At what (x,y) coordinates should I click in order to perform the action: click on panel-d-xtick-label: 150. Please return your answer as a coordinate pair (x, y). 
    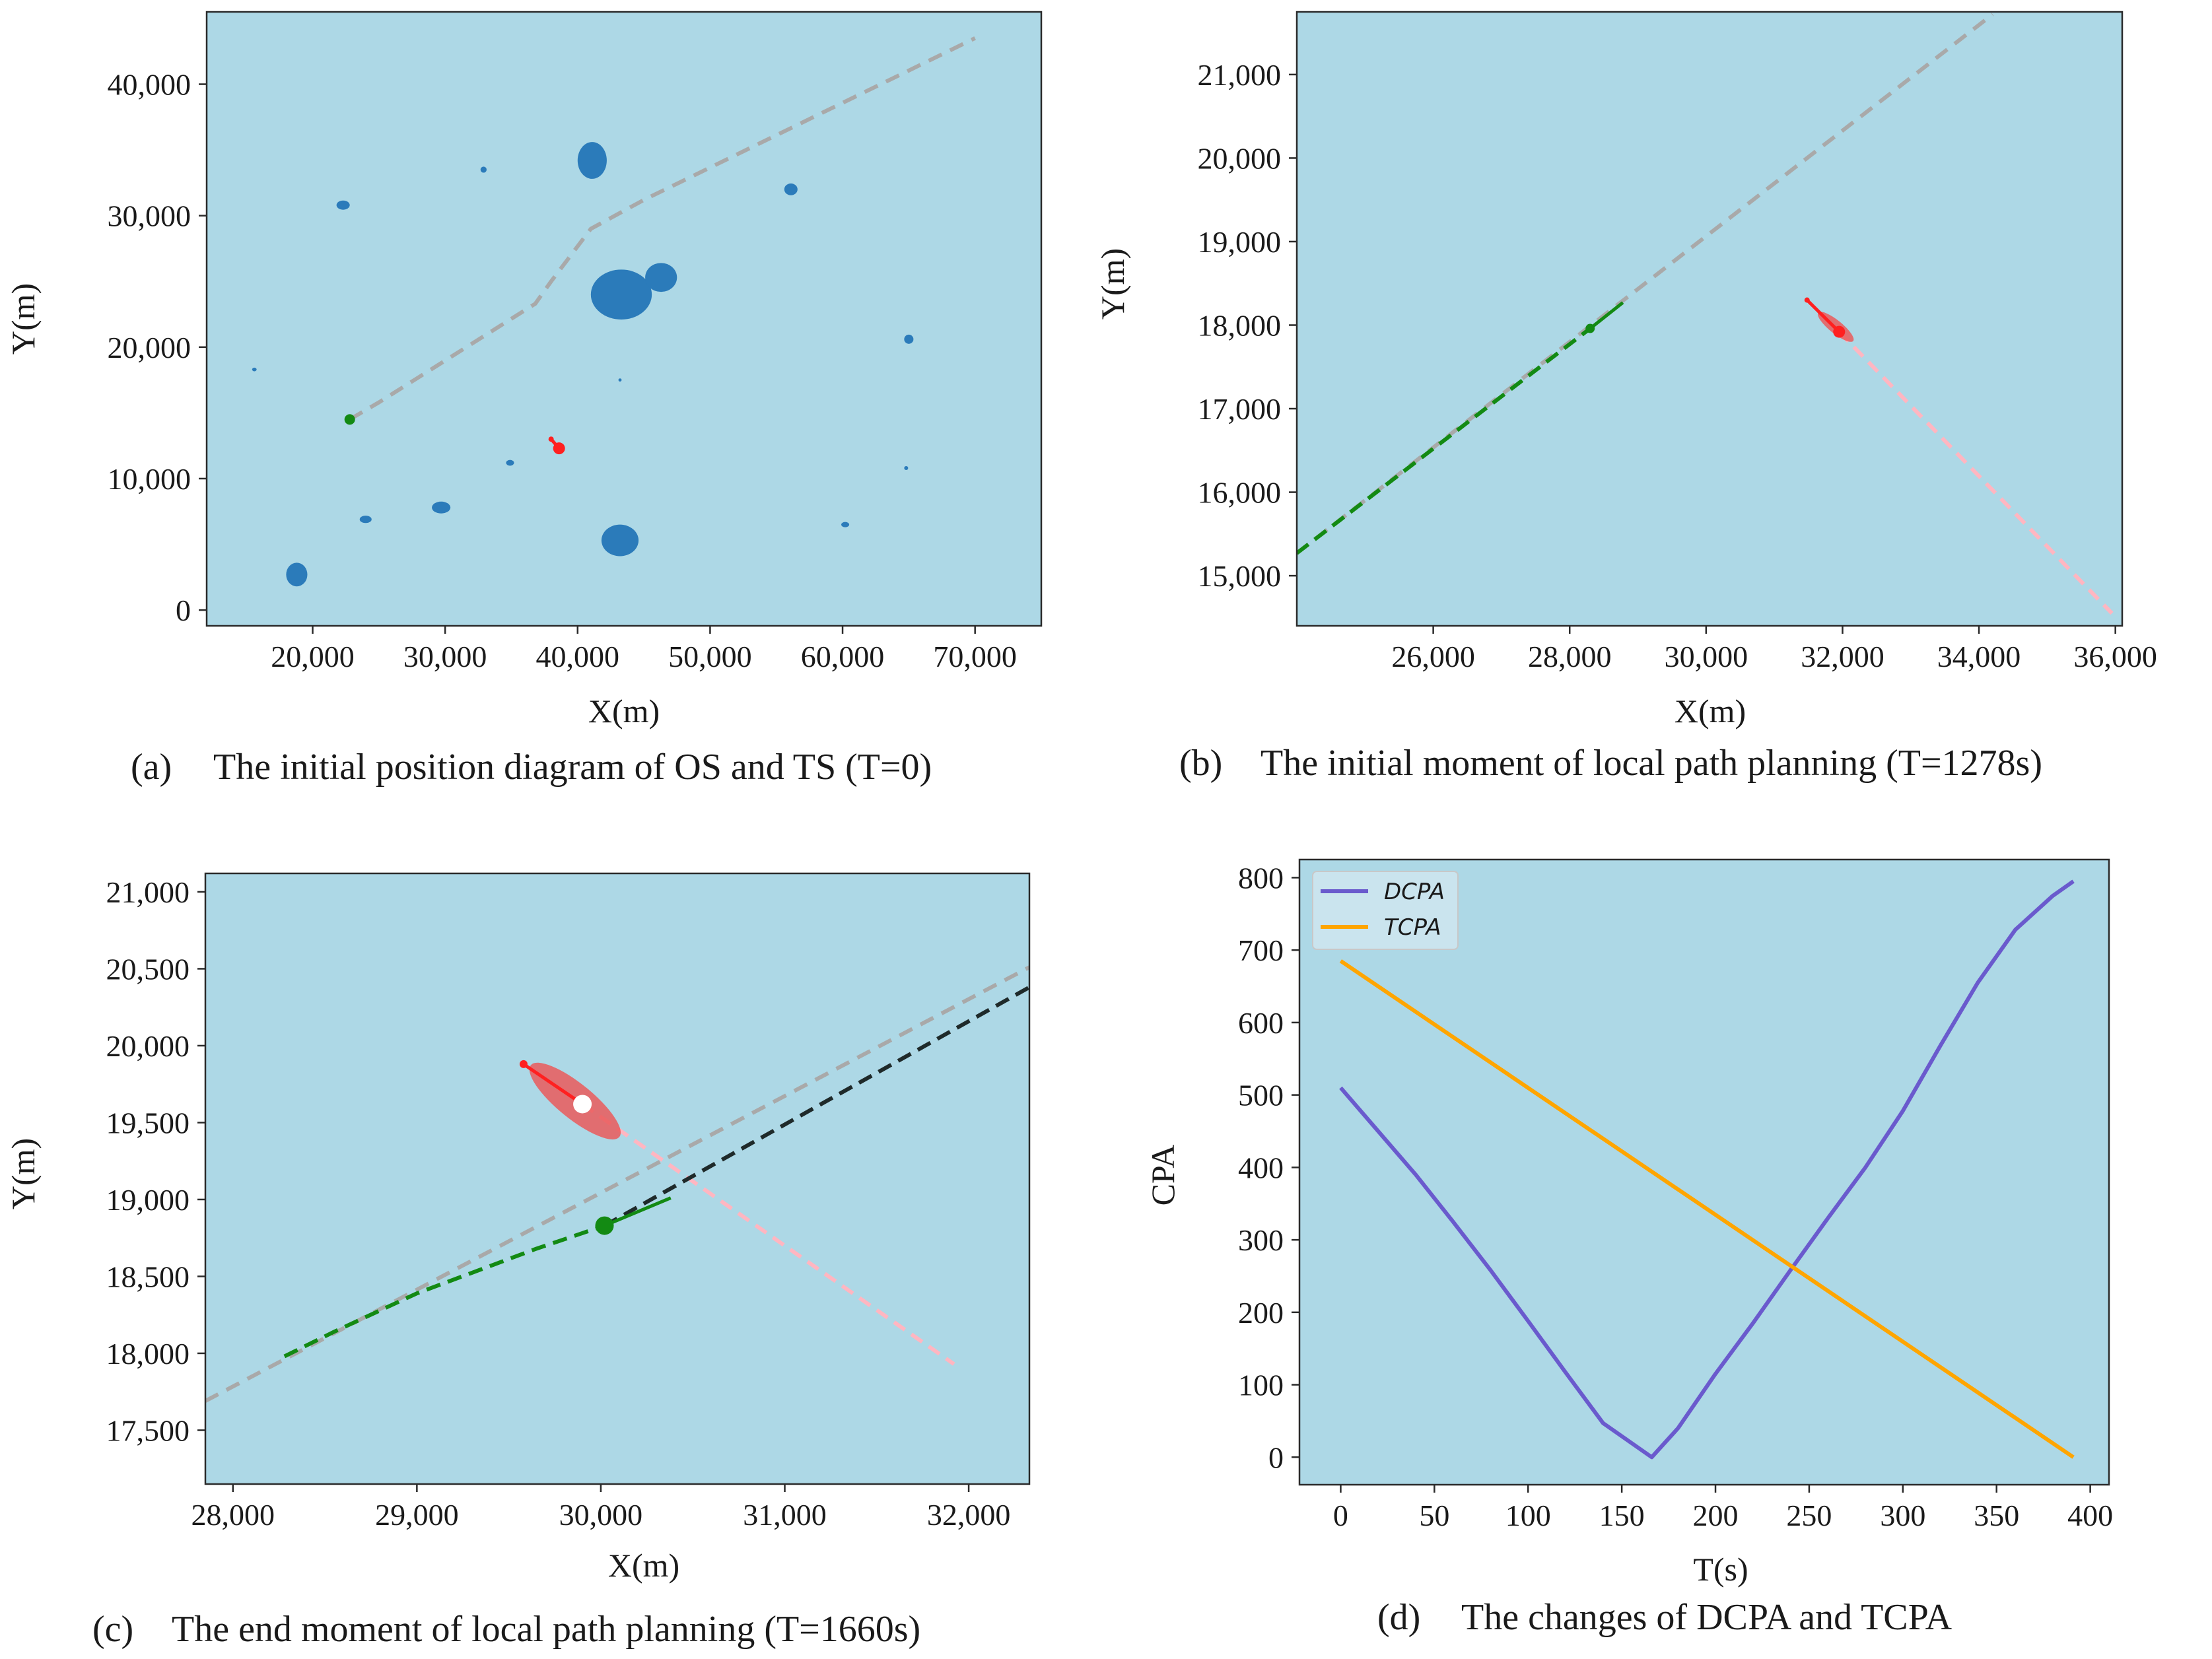
    Looking at the image, I should click on (1622, 1515).